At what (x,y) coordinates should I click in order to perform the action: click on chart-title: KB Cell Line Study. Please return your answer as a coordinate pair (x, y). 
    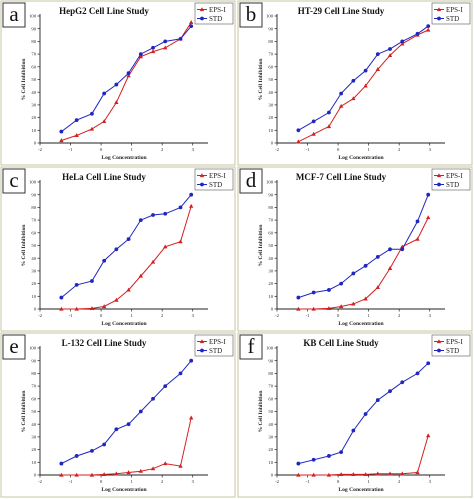
    Looking at the image, I should click on (341, 343).